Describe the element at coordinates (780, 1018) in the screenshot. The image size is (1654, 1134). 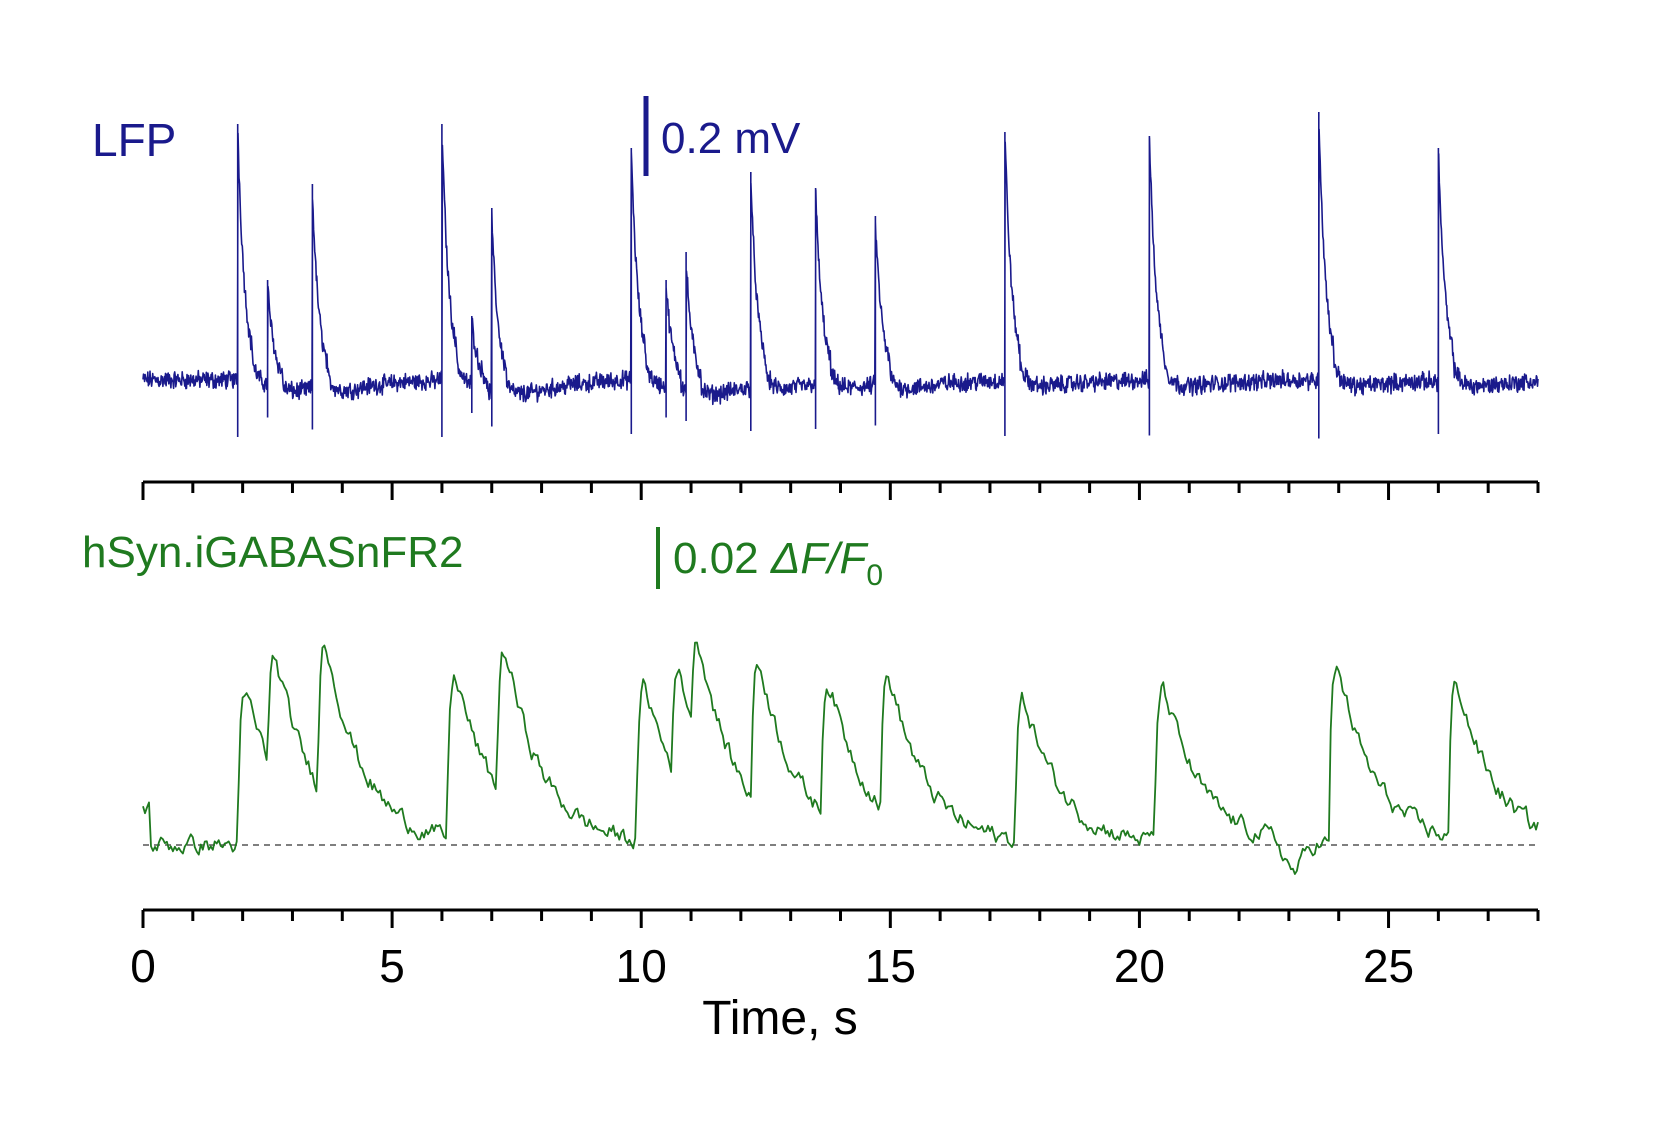
I see `x-axis-title: Time, s` at that location.